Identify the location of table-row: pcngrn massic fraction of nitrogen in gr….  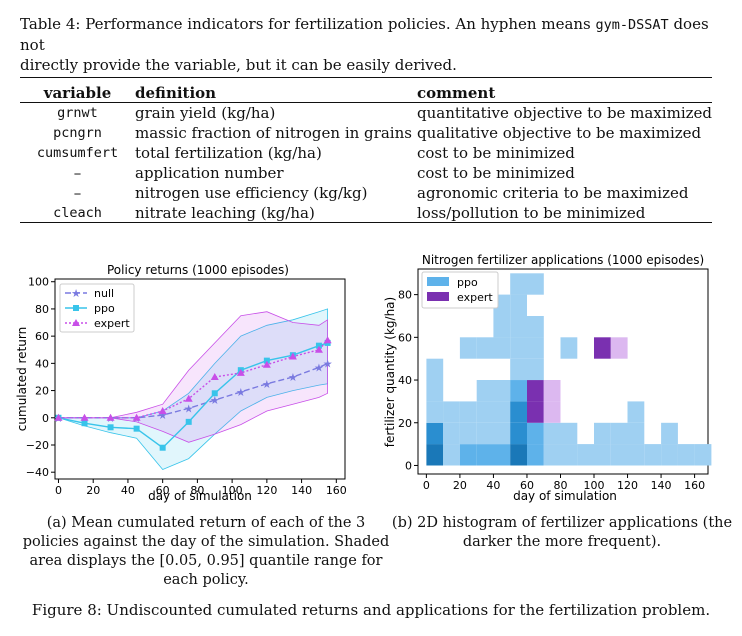
(366, 133).